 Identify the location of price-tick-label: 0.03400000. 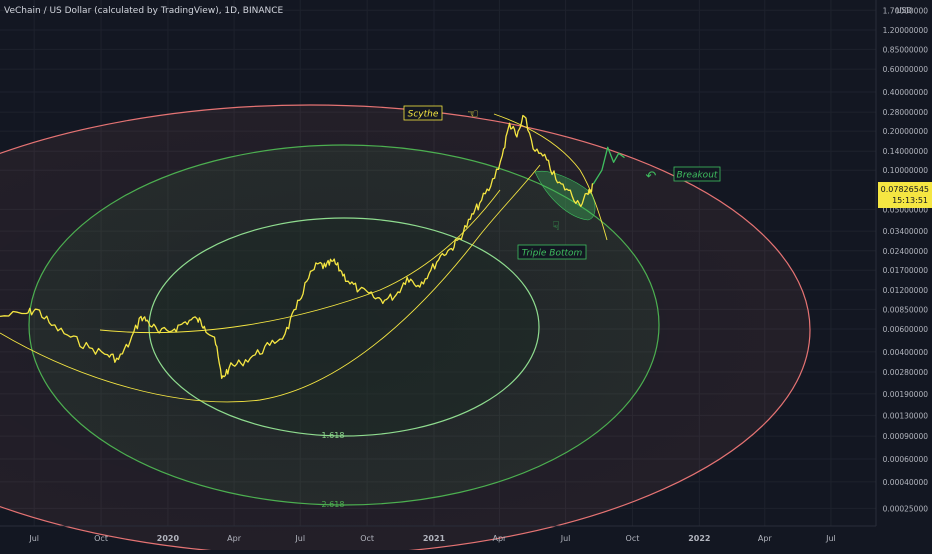
(906, 231).